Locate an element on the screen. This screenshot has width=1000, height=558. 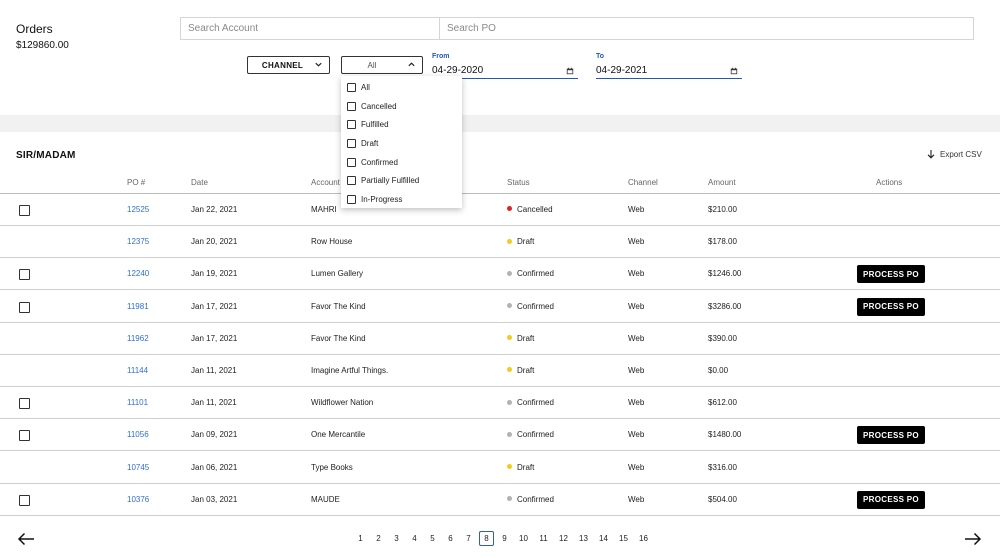
status-option: Fulfilled is located at coordinates (401, 124).